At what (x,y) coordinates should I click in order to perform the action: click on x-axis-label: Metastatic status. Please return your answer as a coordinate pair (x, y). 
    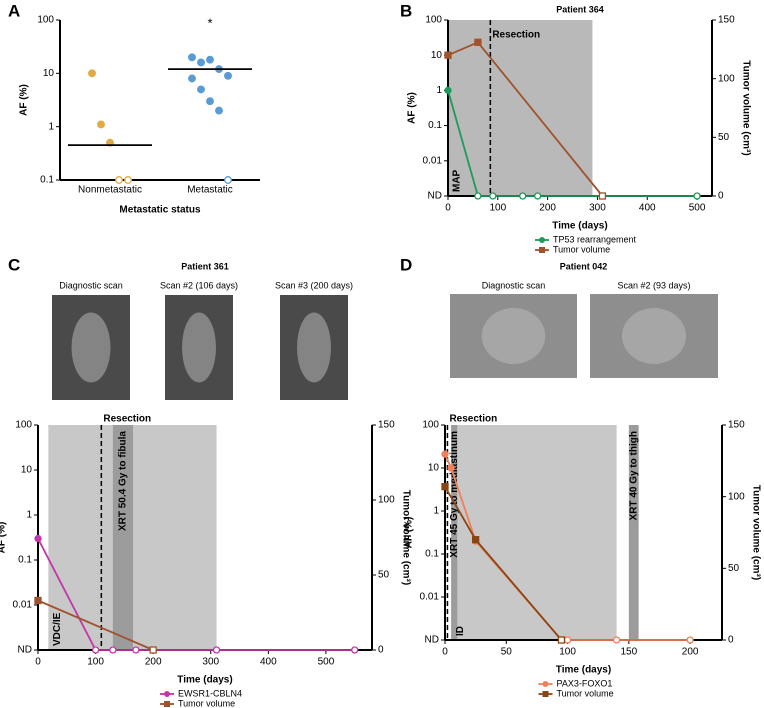
    Looking at the image, I should click on (160, 210).